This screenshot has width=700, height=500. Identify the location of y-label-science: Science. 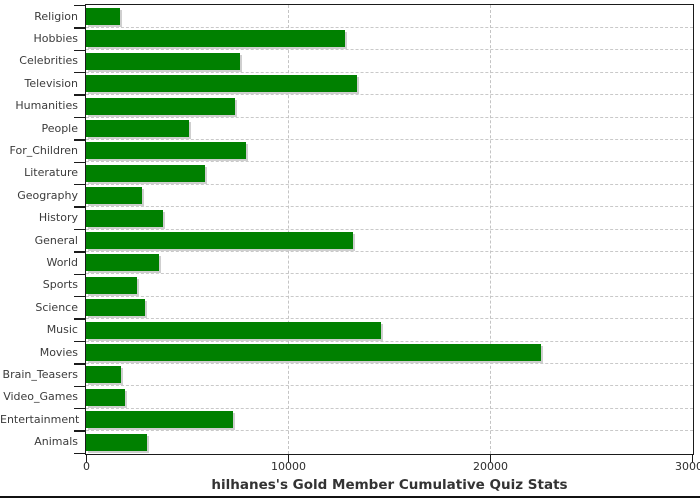
(56, 307).